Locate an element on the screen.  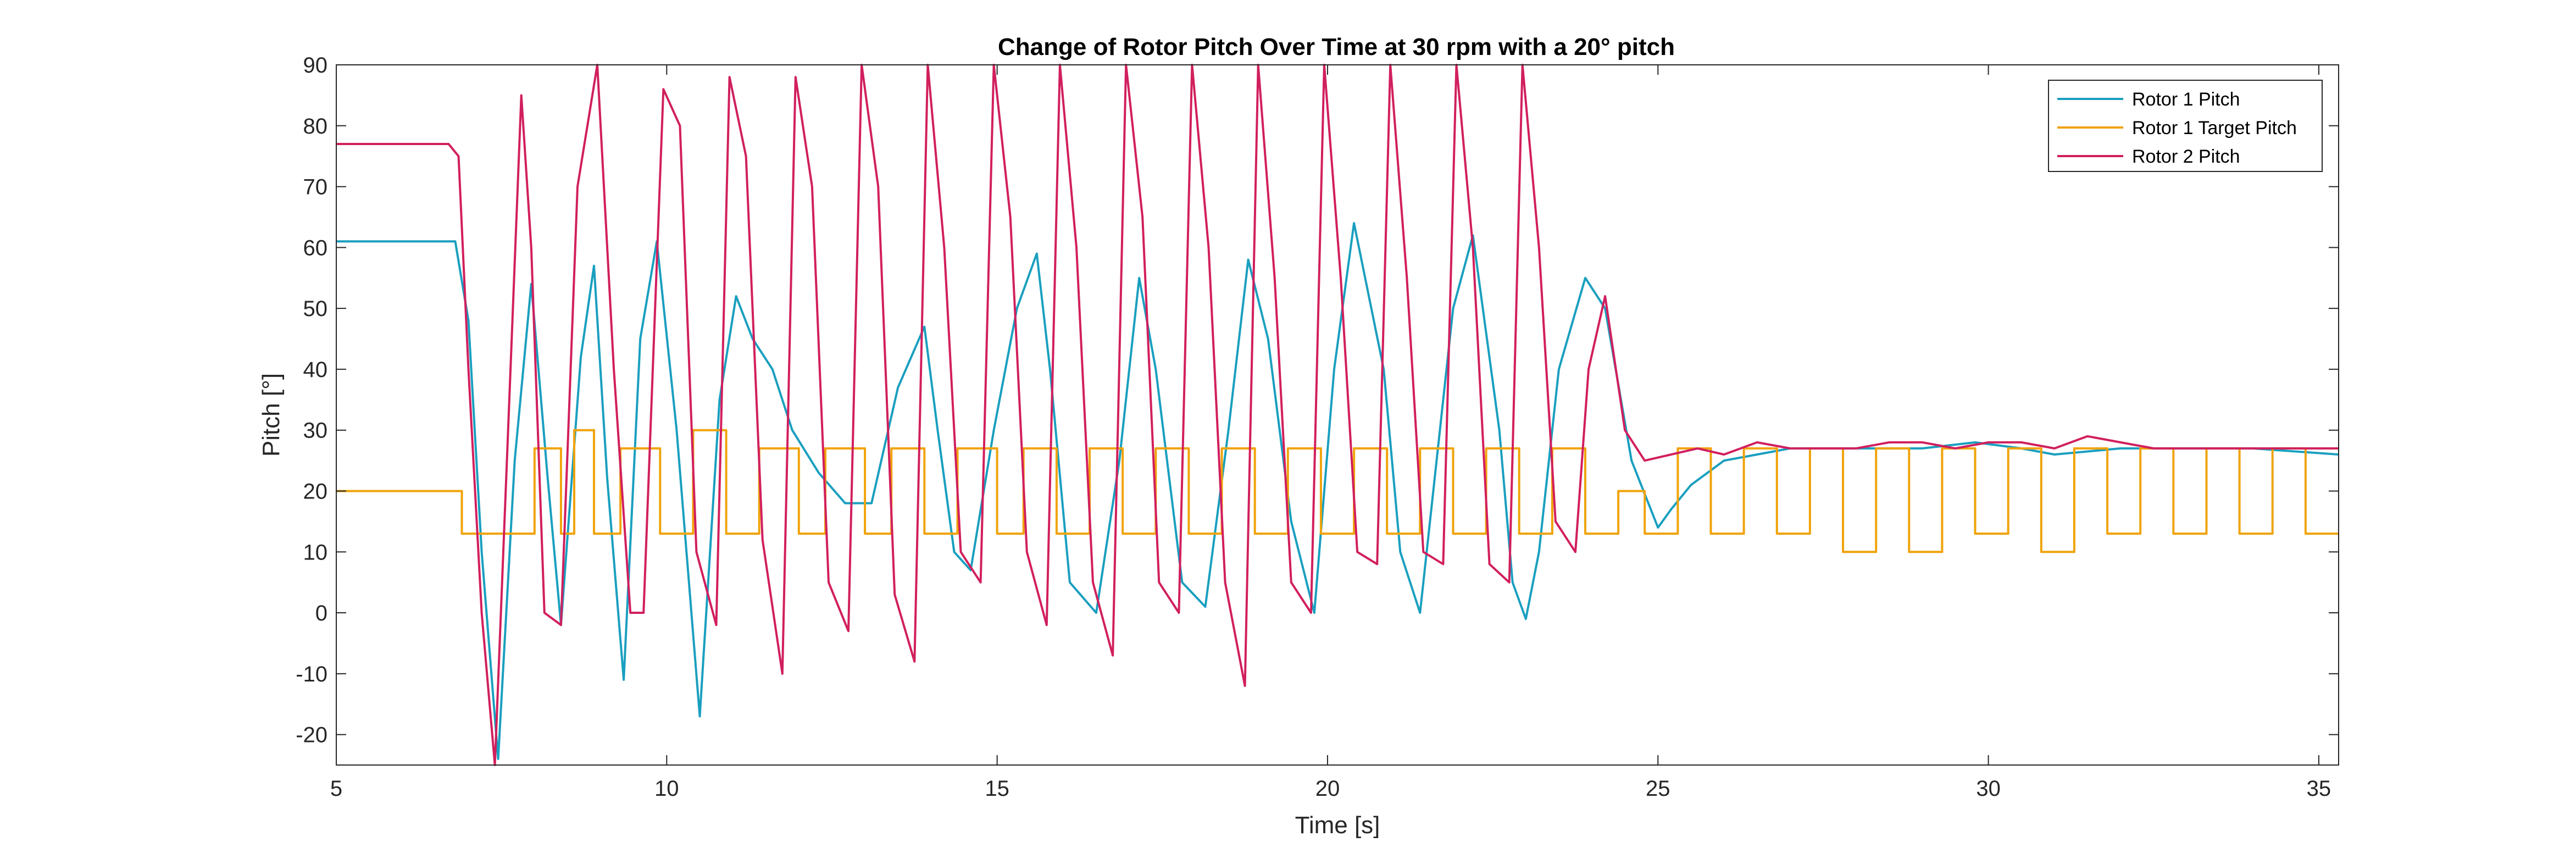
y-tick-label-80: 80 is located at coordinates (315, 126).